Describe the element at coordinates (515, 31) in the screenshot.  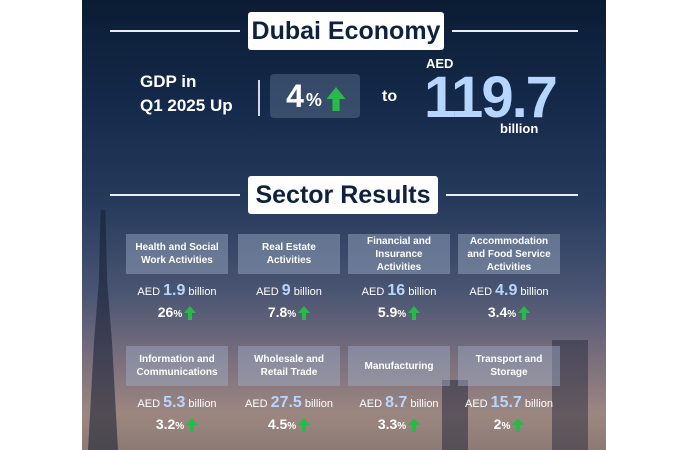
I see `header-rule-right` at that location.